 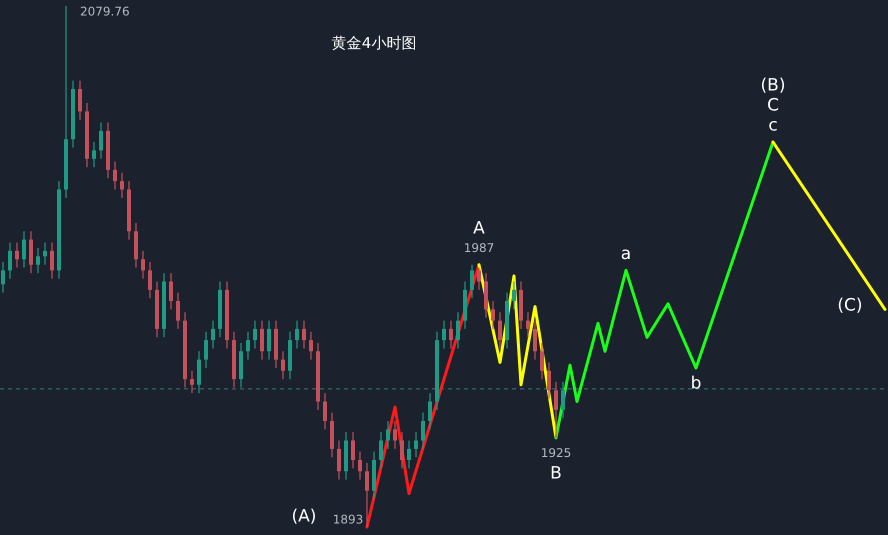 I want to click on annotation: c, so click(x=773, y=126).